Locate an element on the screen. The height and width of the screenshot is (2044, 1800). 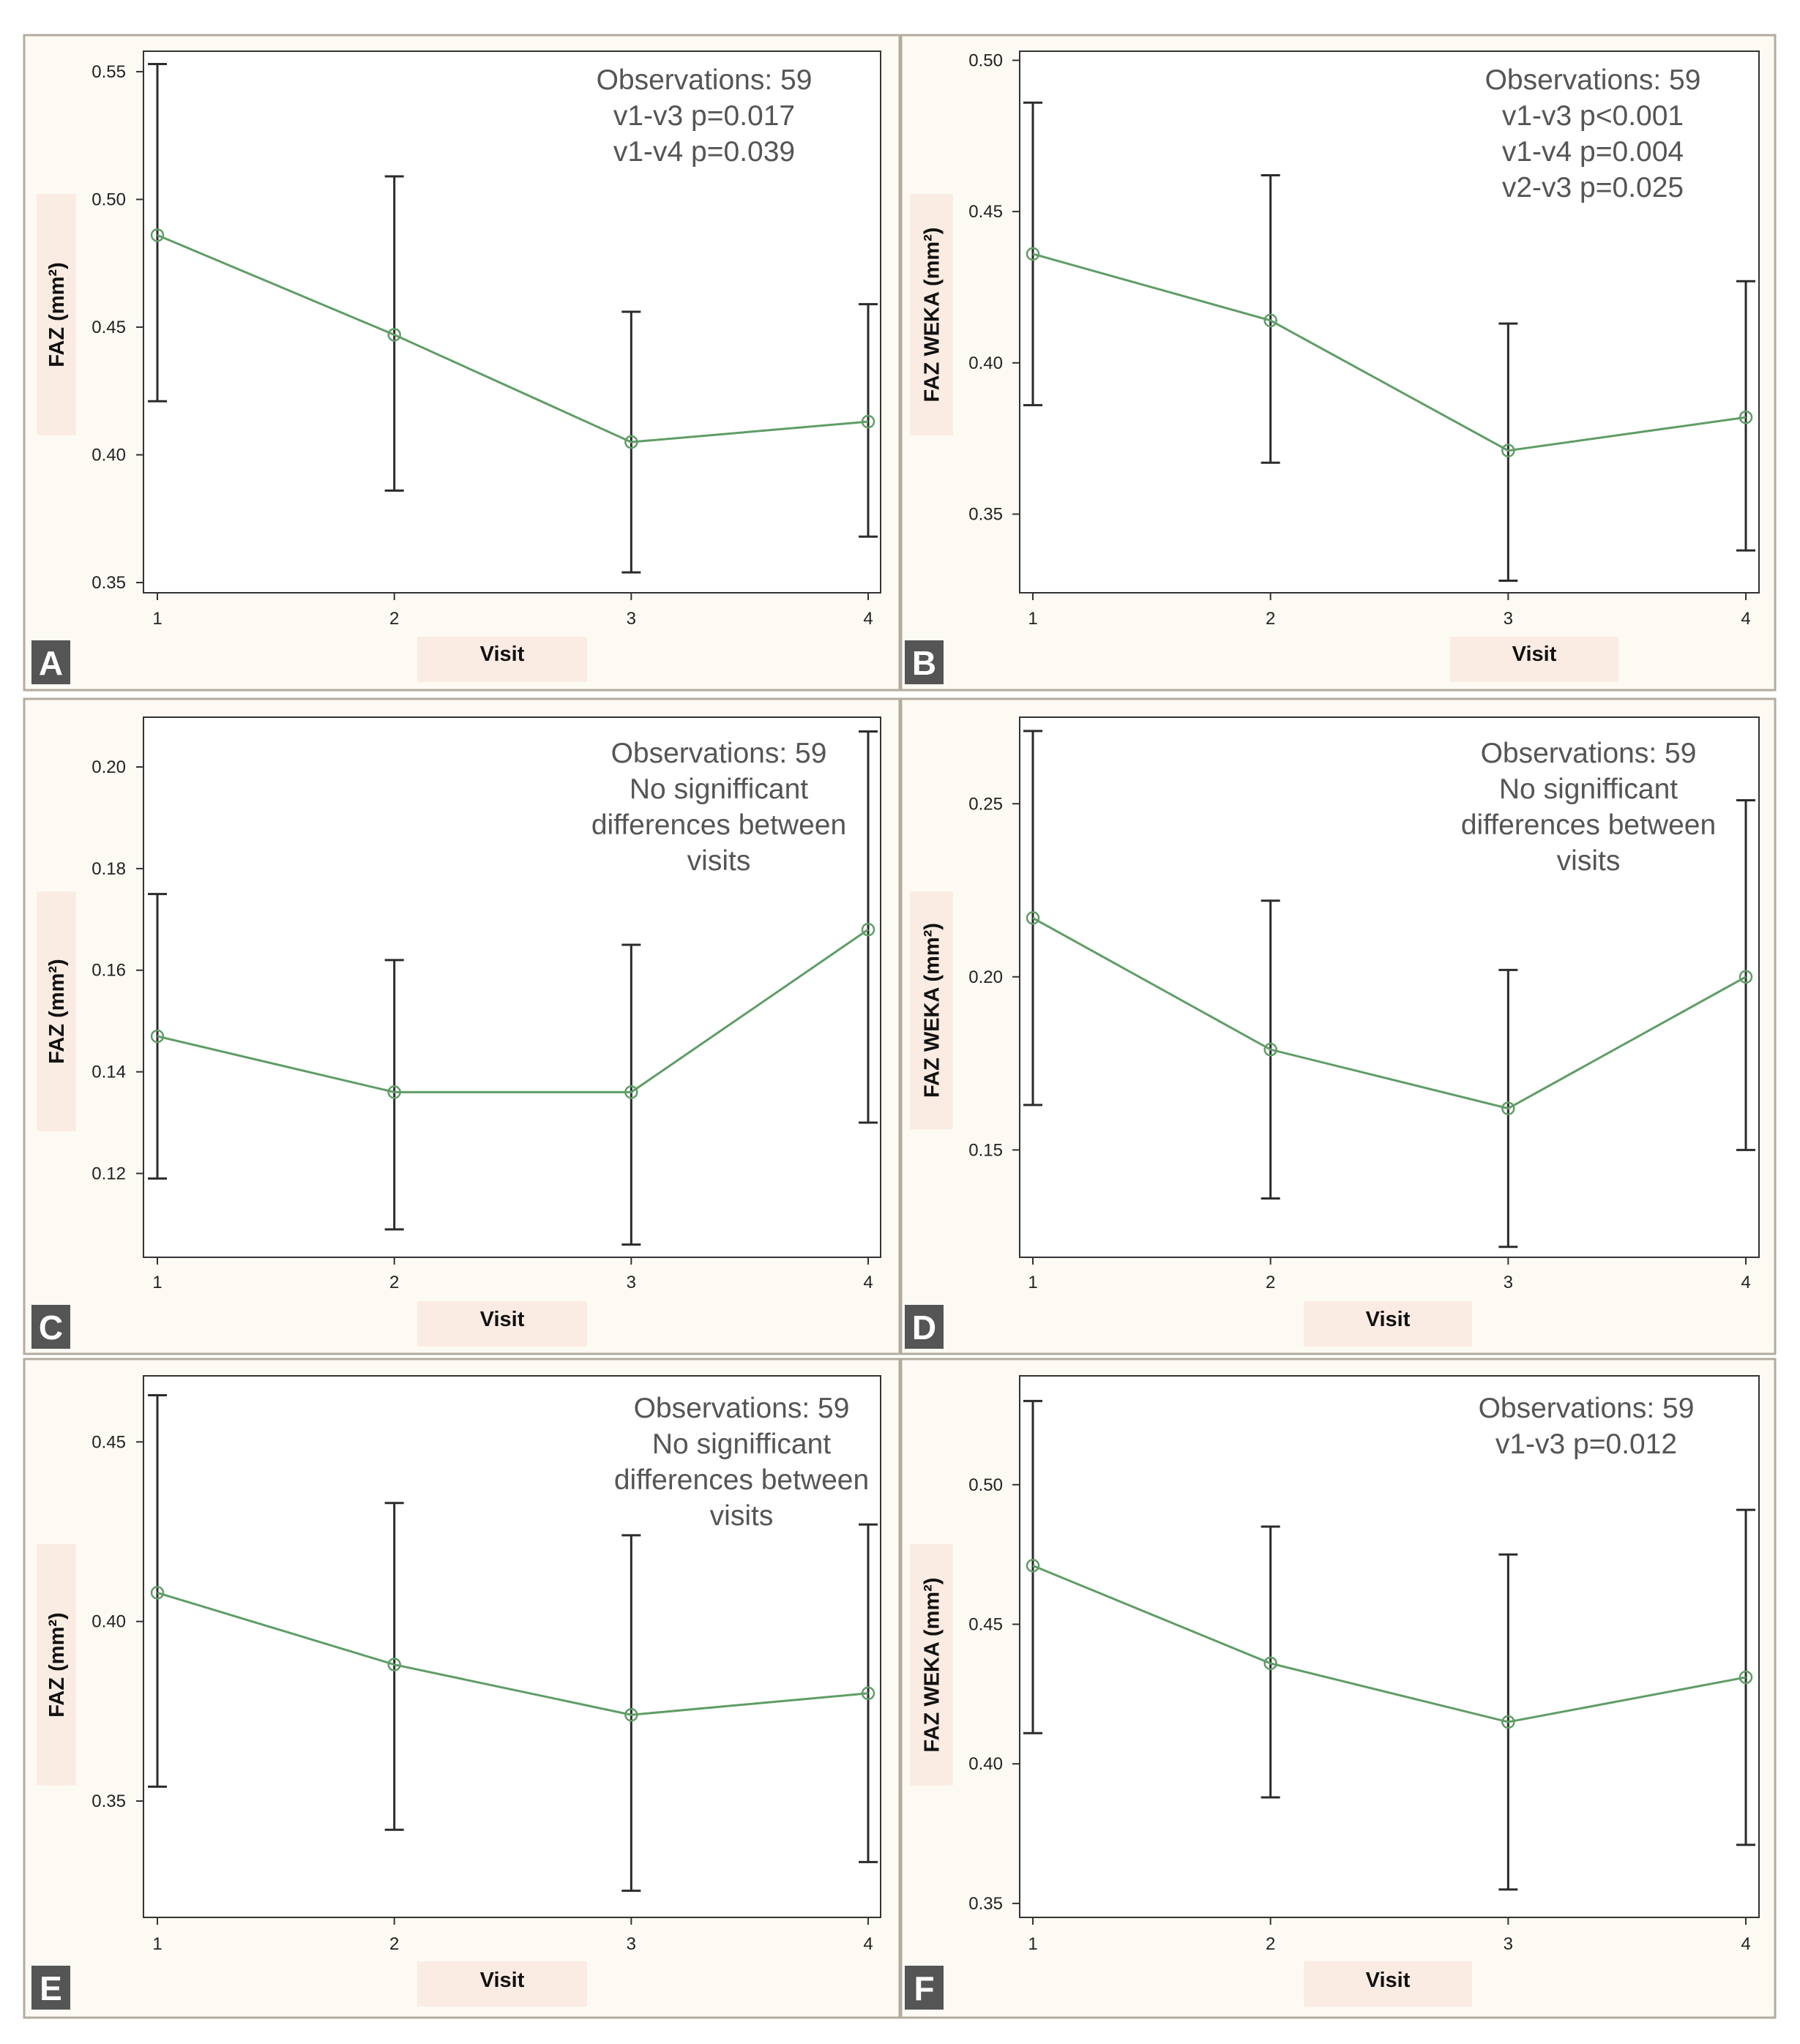
panel-e-xtick-label-3: 4 is located at coordinates (868, 1944).